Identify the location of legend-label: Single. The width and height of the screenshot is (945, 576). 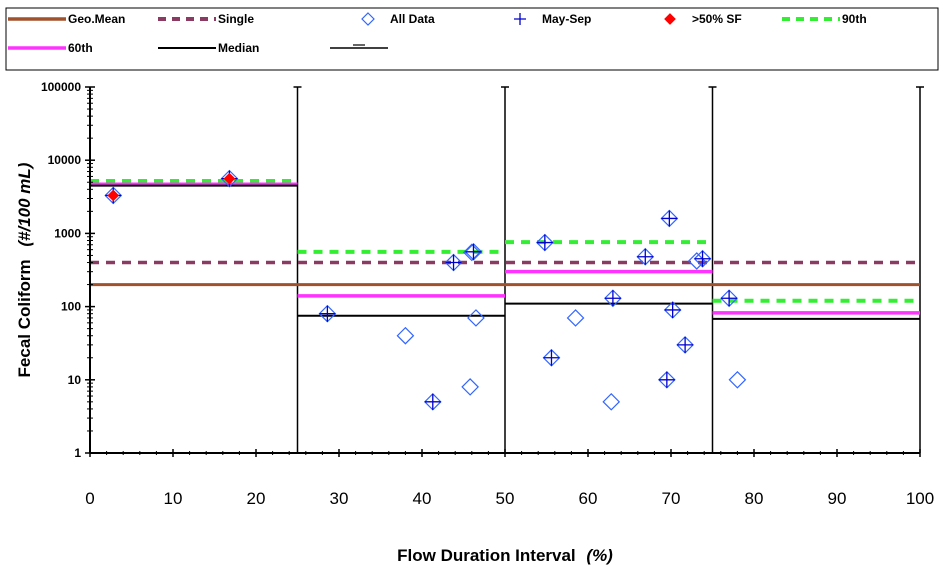
(236, 19).